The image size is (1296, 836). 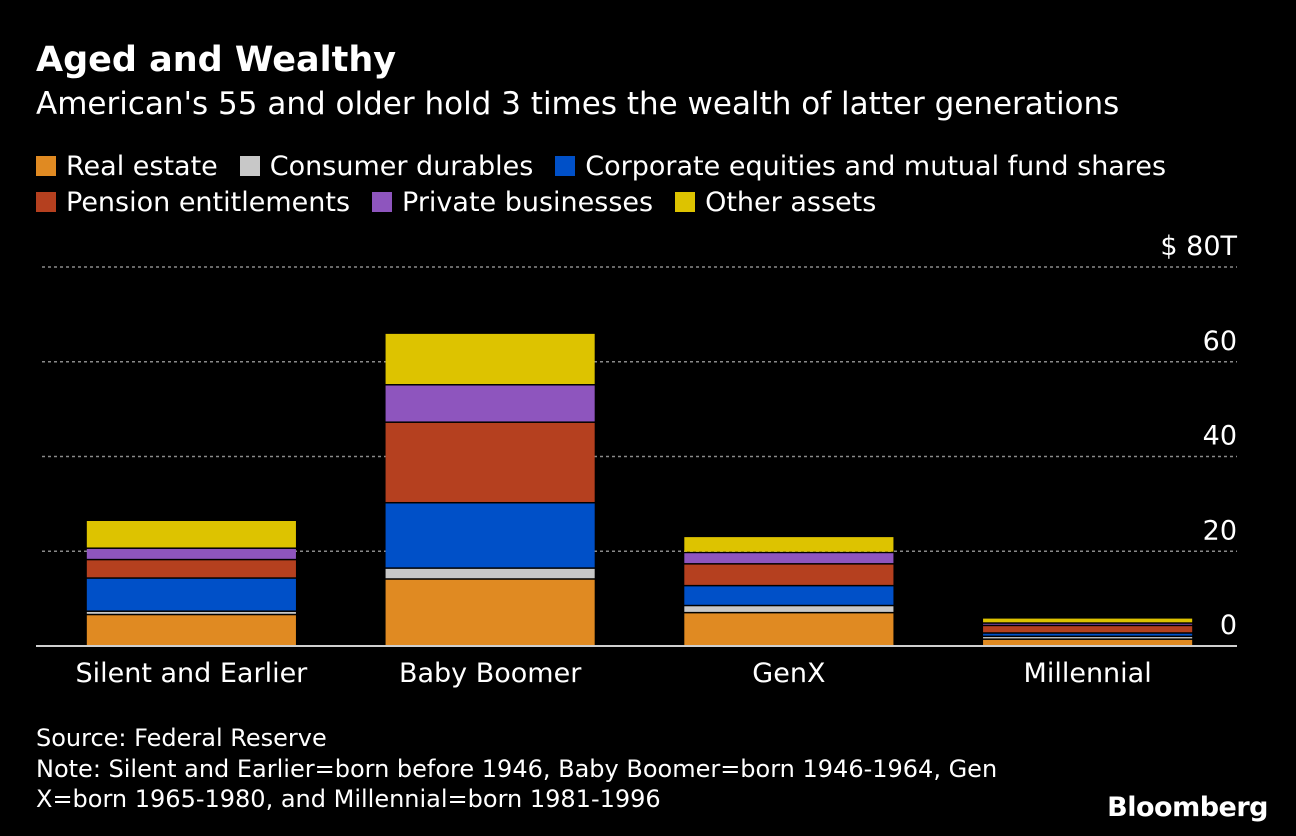 I want to click on bar-millennial-consumer-durables, so click(x=1088, y=638).